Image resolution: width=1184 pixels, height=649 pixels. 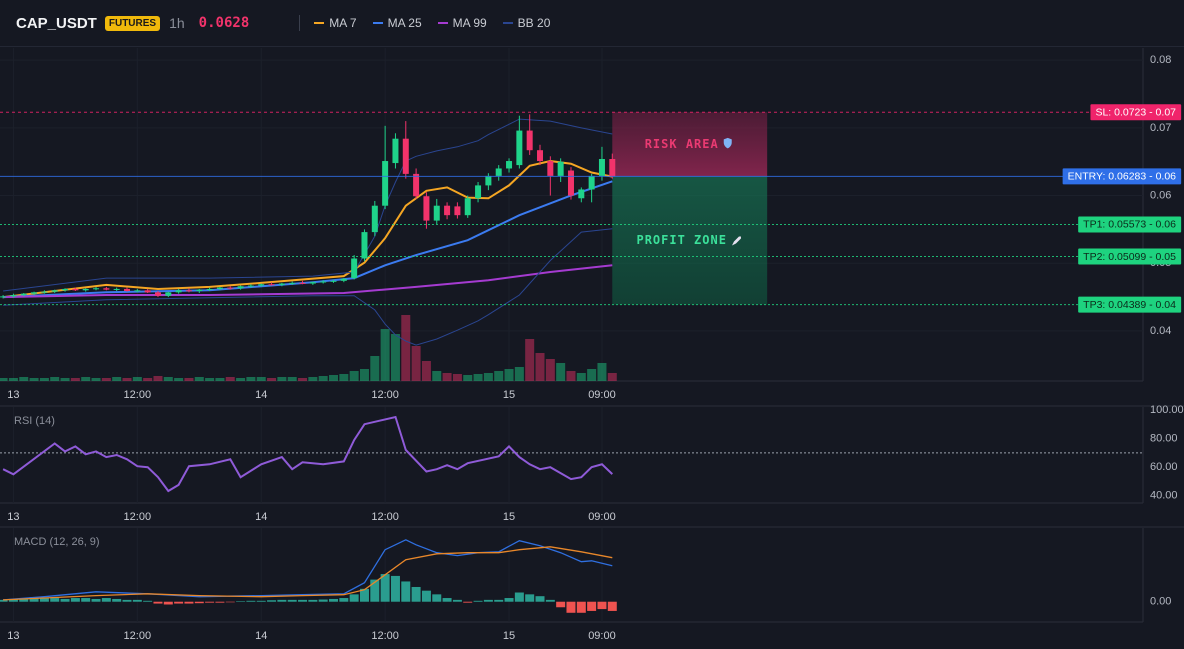 I want to click on level-label: TP2: 0.05099 - 0.05, so click(x=1129, y=257).